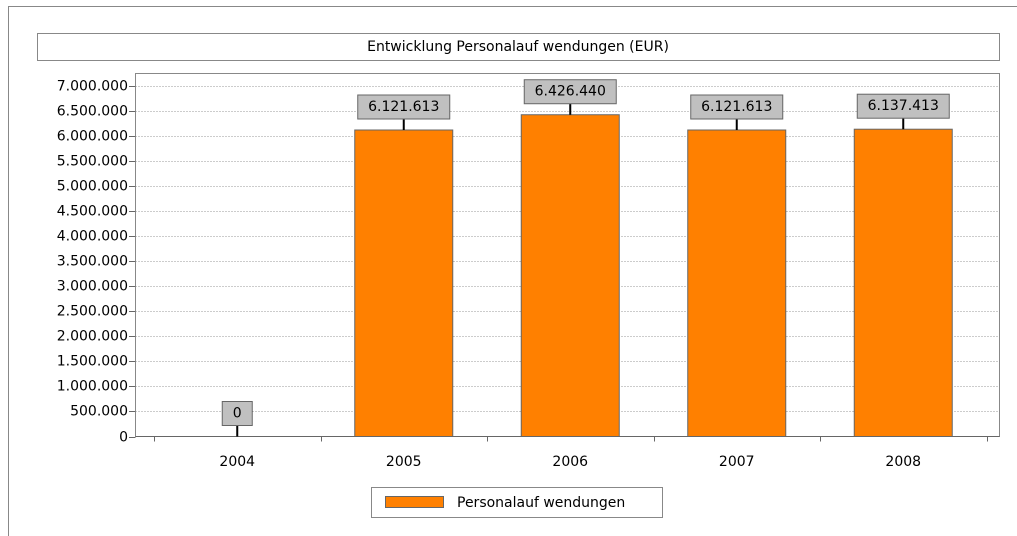 This screenshot has width=1017, height=536. What do you see at coordinates (737, 462) in the screenshot?
I see `x-tick-label: 2007` at bounding box center [737, 462].